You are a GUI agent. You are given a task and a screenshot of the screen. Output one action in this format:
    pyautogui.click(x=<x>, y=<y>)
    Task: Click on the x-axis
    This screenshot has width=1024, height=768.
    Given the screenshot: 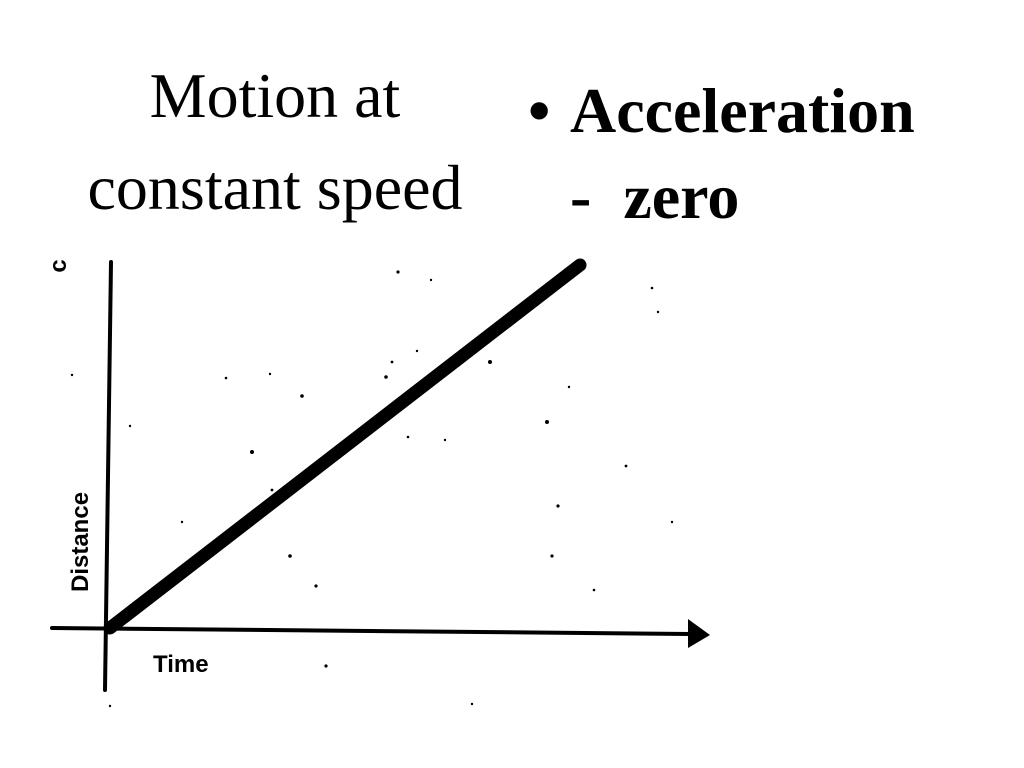 What is the action you would take?
    pyautogui.click(x=371, y=631)
    